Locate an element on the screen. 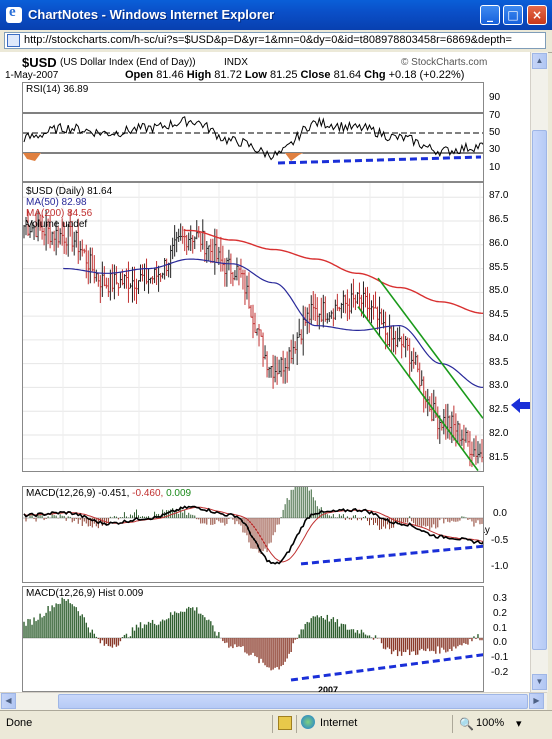  hist-axis-label: 2007 is located at coordinates (328, 688).